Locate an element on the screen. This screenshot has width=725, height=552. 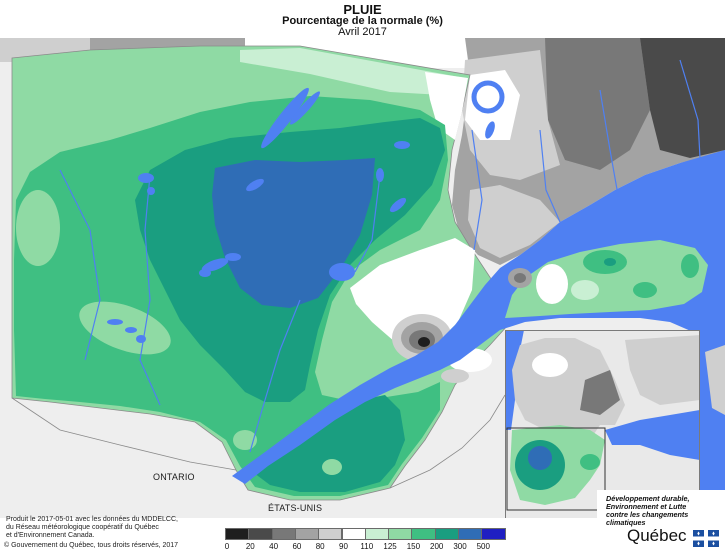
legend-label: 0 is located at coordinates (227, 546).